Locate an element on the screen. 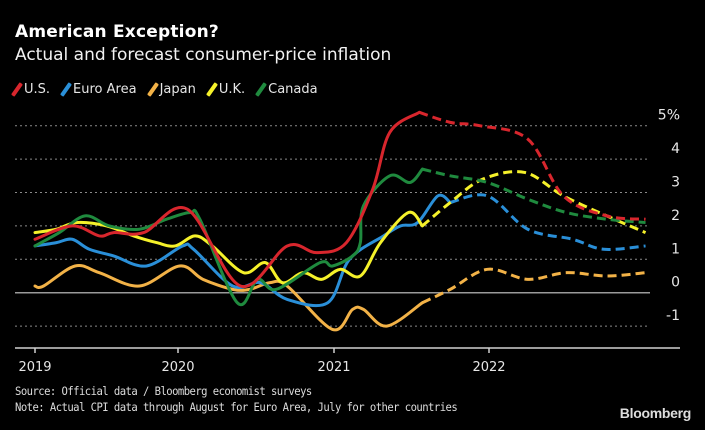 Image resolution: width=705 pixels, height=430 pixels. x-tick-label: 2021 is located at coordinates (333, 367).